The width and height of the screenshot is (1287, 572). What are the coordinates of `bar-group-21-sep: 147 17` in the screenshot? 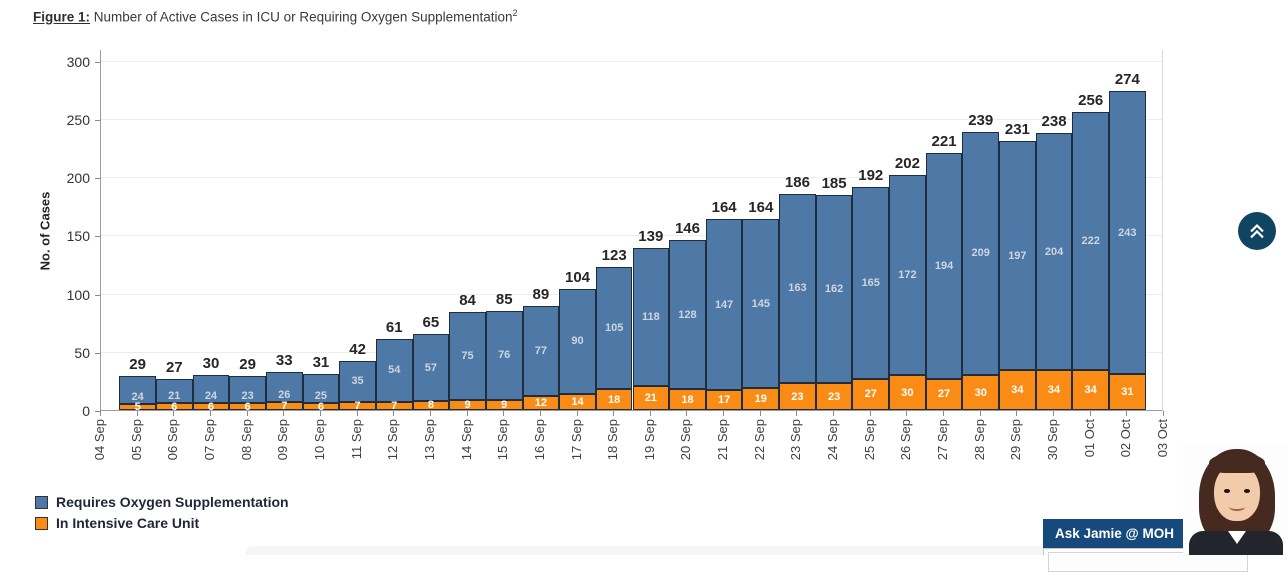 It's located at (724, 314).